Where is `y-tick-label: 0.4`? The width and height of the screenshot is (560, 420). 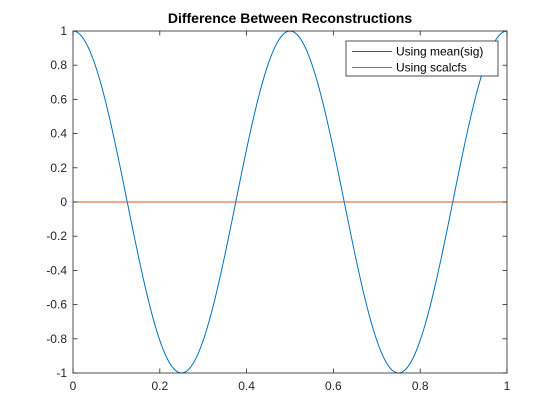 y-tick-label: 0.4 is located at coordinates (58, 134).